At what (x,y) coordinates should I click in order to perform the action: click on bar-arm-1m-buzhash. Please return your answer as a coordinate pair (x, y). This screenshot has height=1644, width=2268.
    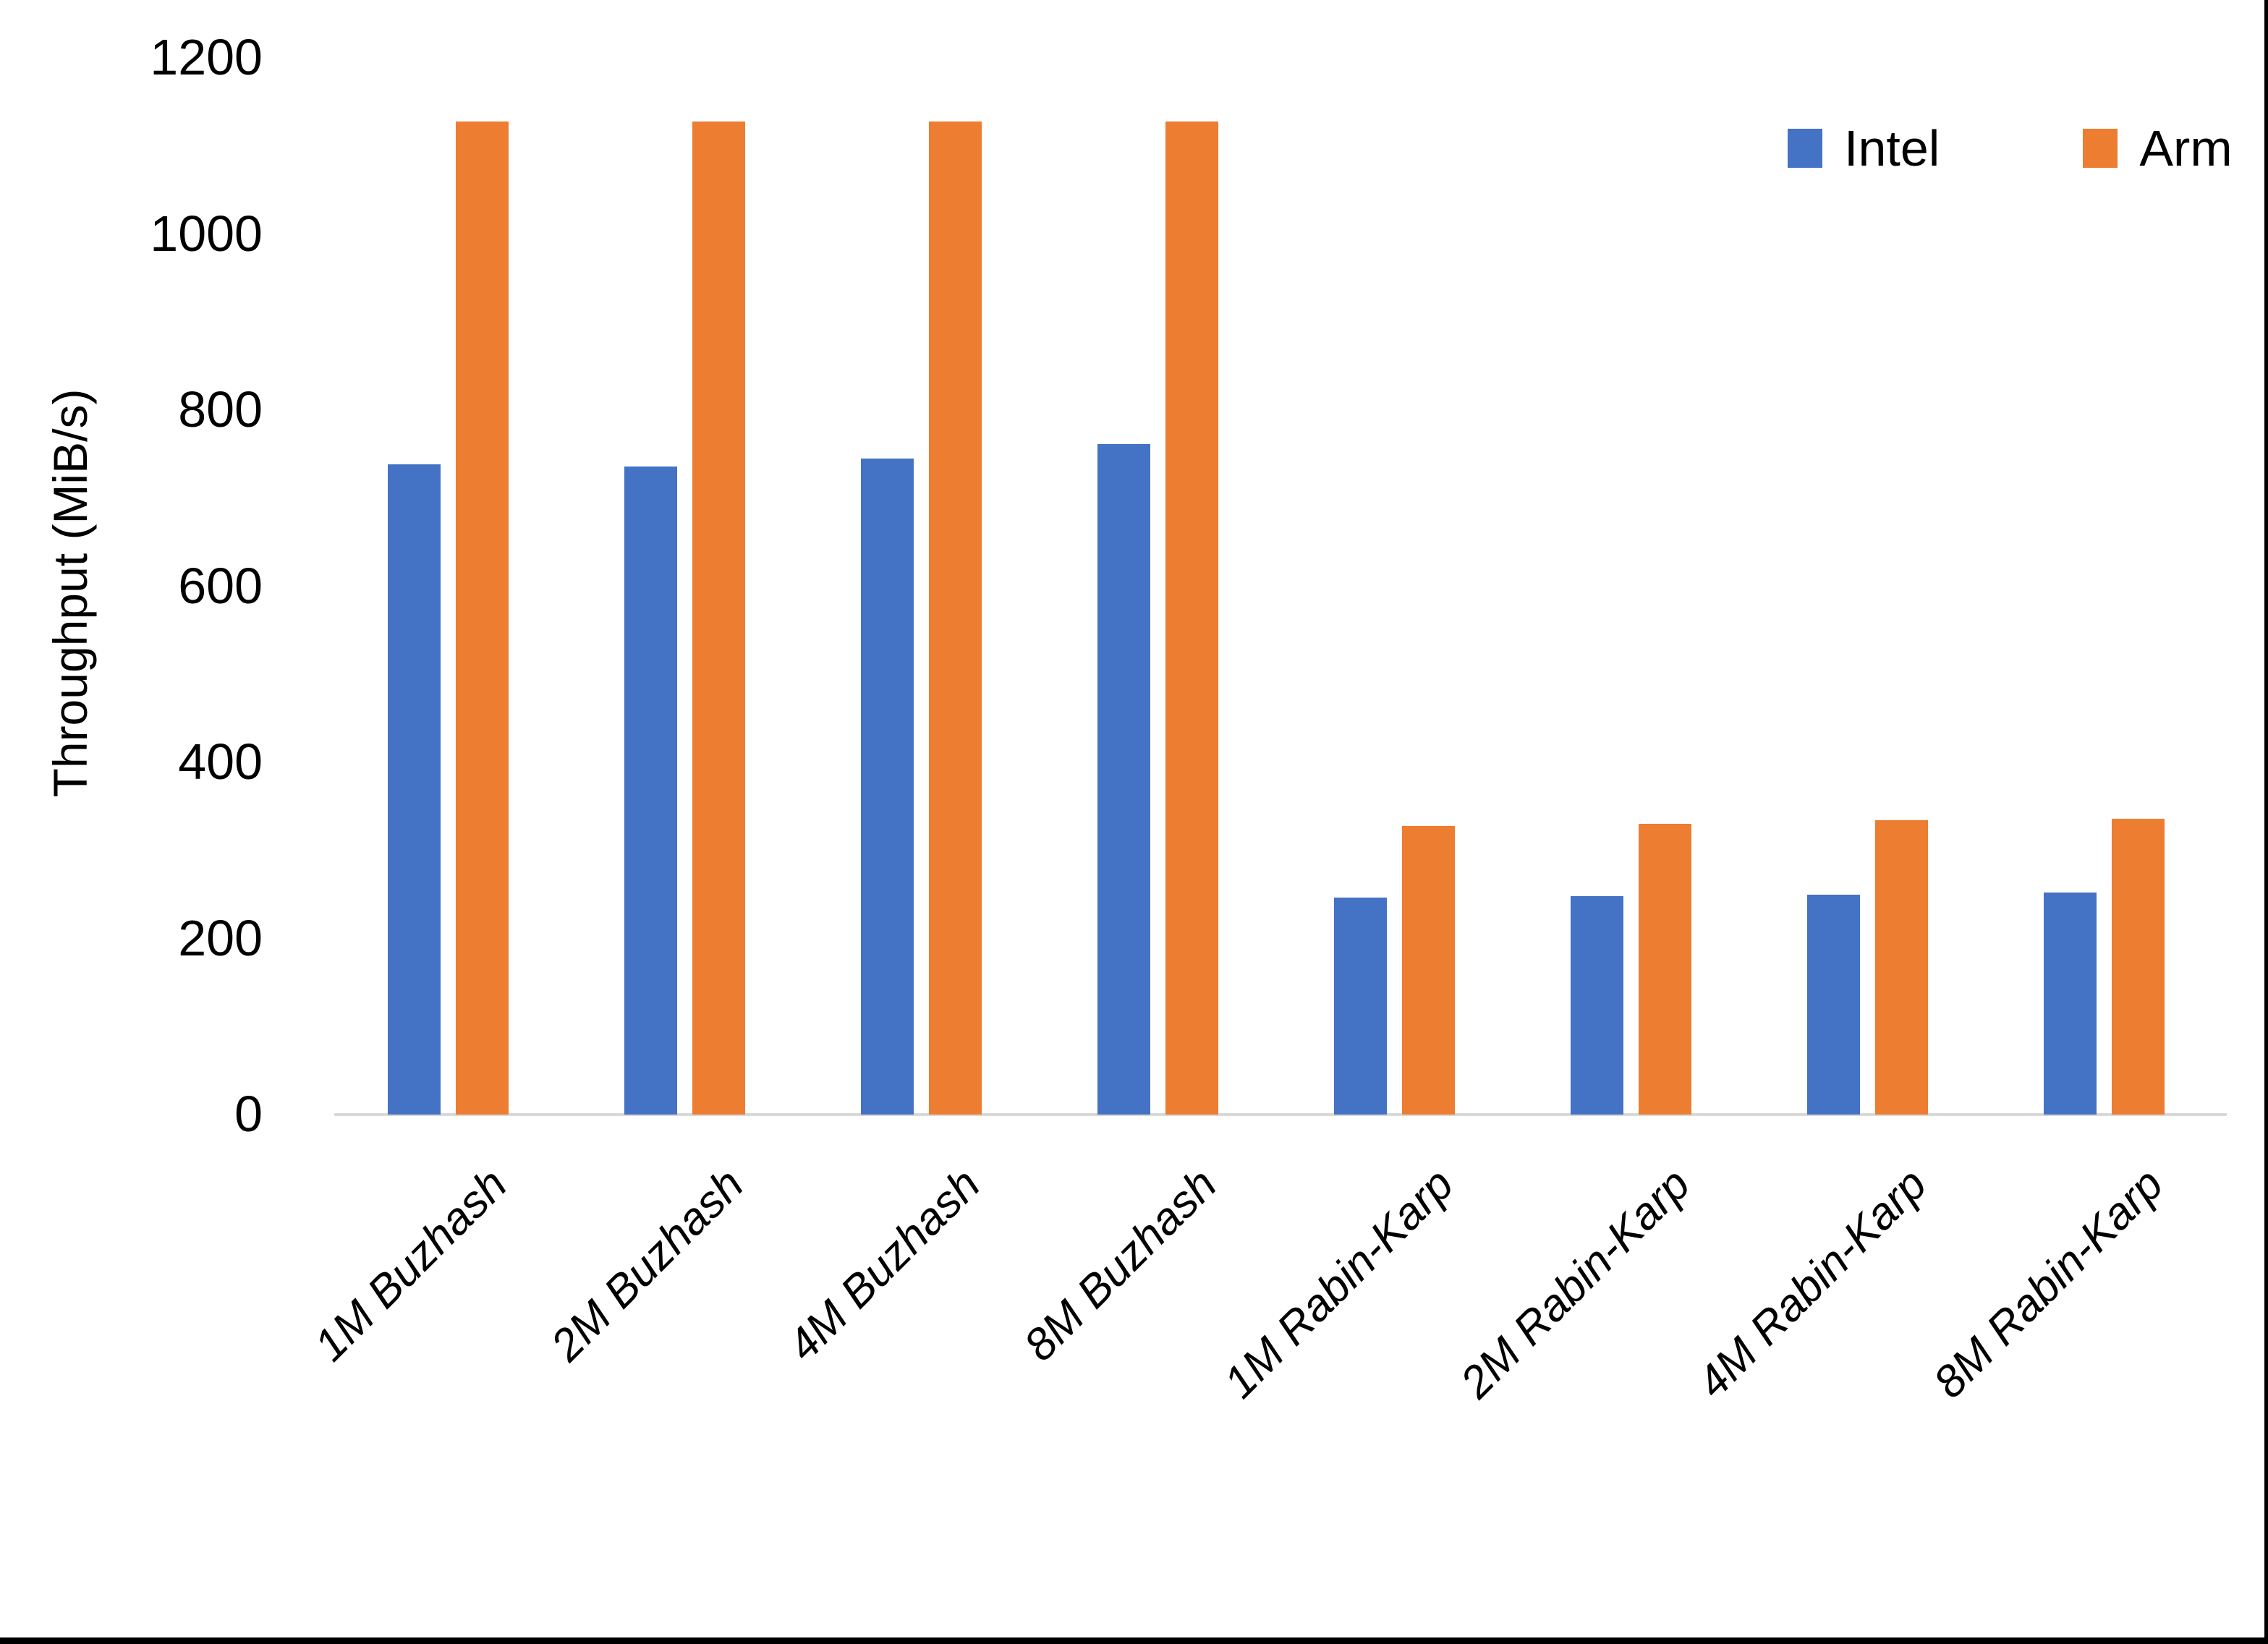
    Looking at the image, I should click on (483, 618).